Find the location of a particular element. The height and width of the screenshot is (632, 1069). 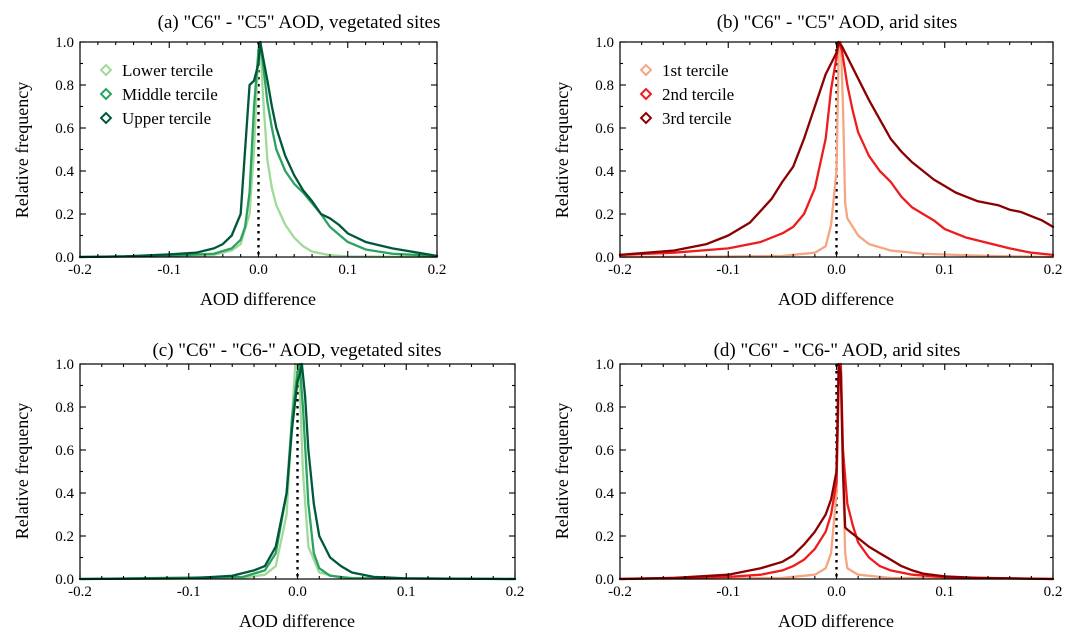

panel-d-x-tick-label: -0.2 is located at coordinates (620, 592).